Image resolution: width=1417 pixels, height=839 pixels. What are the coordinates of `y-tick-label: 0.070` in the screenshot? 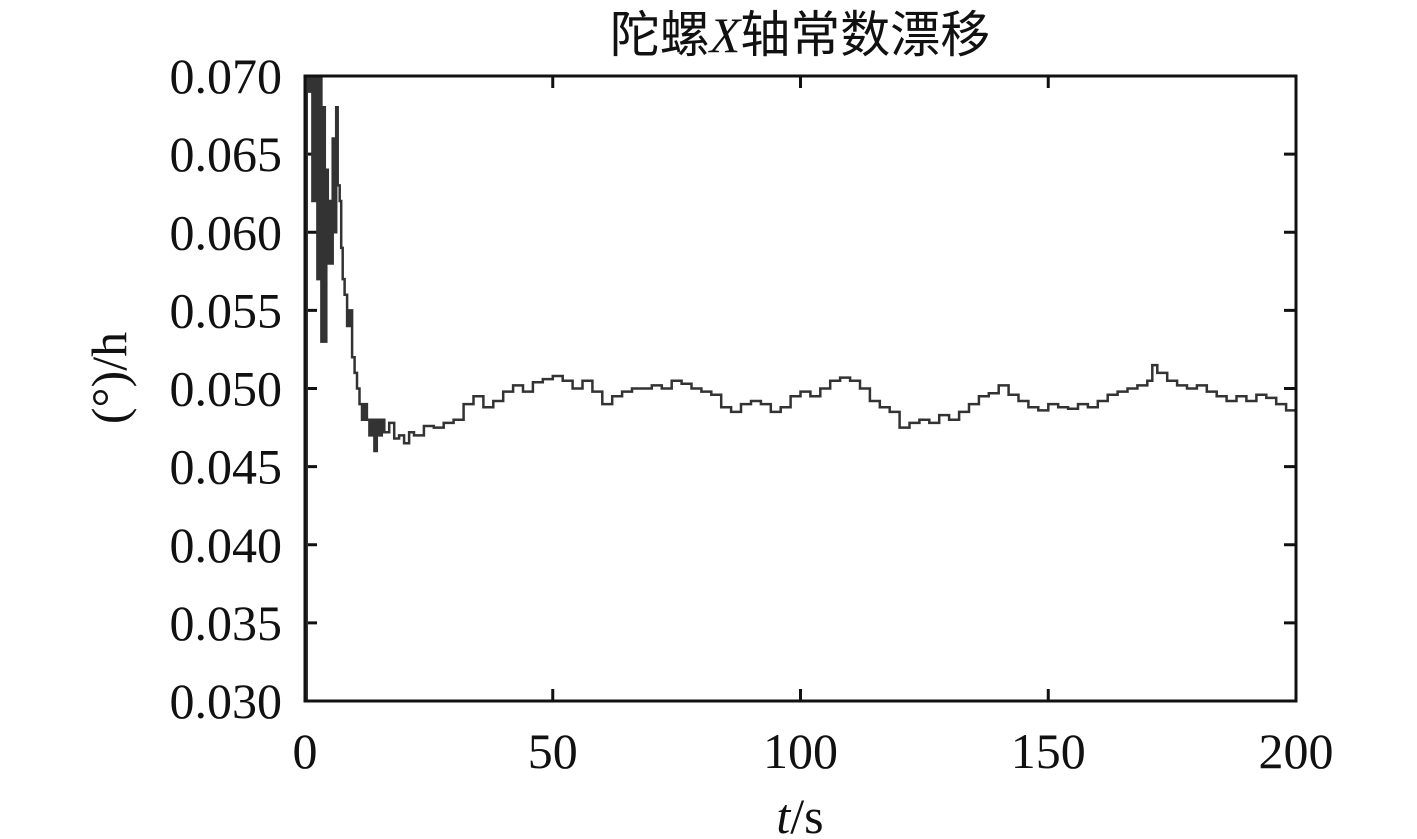 It's located at (226, 76).